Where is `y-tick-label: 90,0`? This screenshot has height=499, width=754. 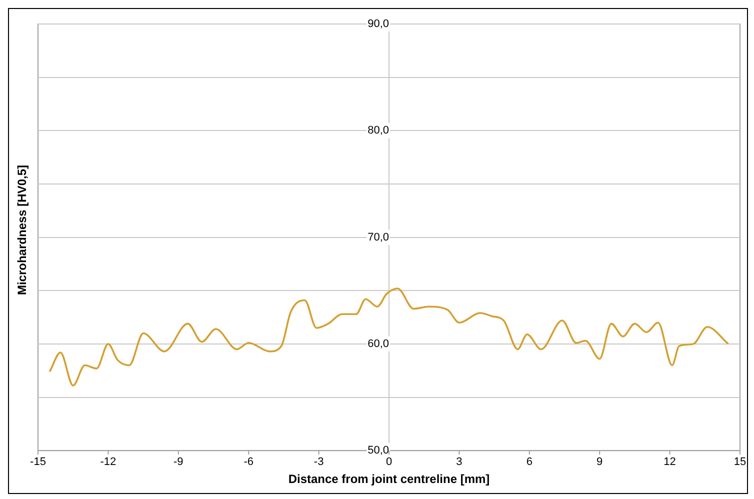
y-tick-label: 90,0 is located at coordinates (378, 24).